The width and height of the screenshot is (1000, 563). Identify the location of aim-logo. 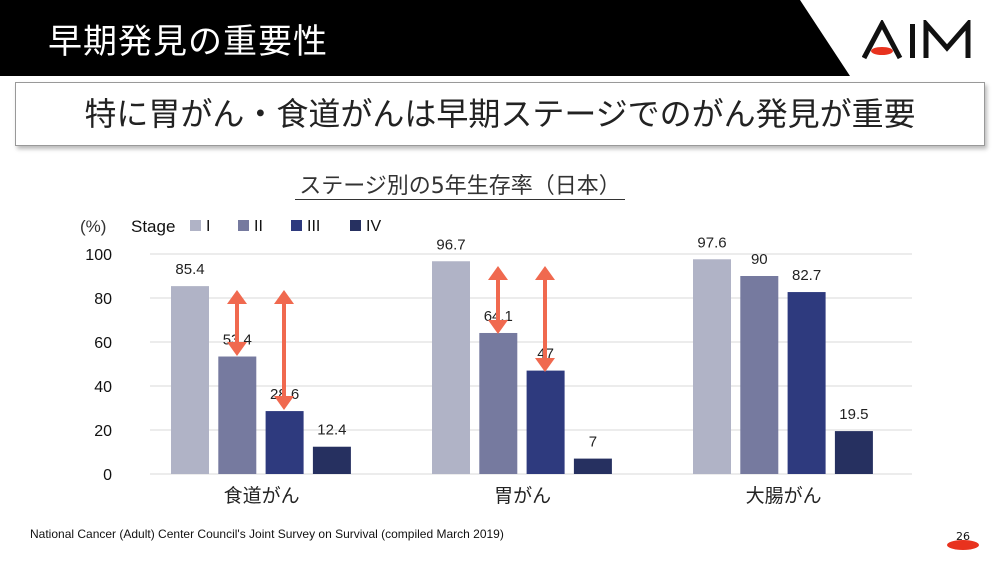
(916, 40).